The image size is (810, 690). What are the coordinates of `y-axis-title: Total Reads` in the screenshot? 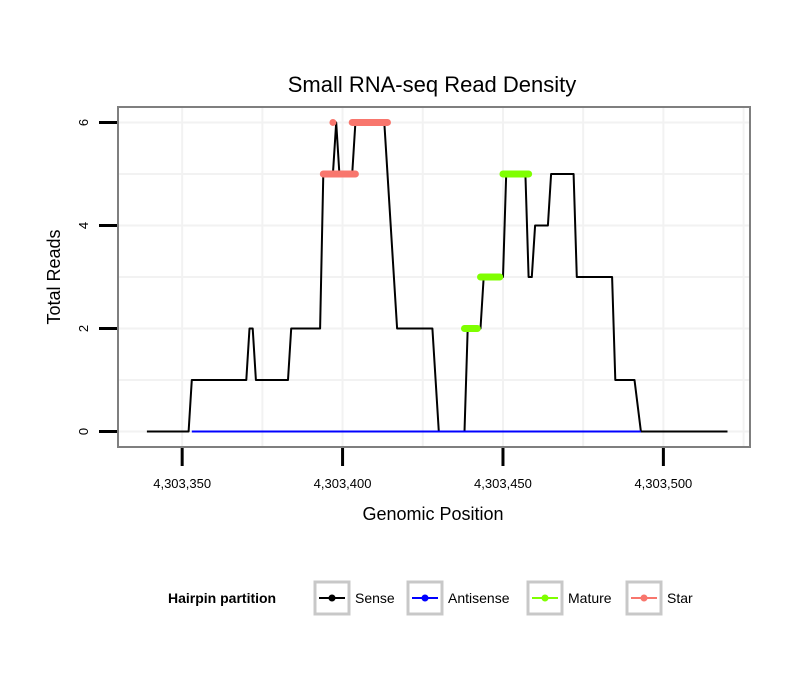 It's located at (54, 276).